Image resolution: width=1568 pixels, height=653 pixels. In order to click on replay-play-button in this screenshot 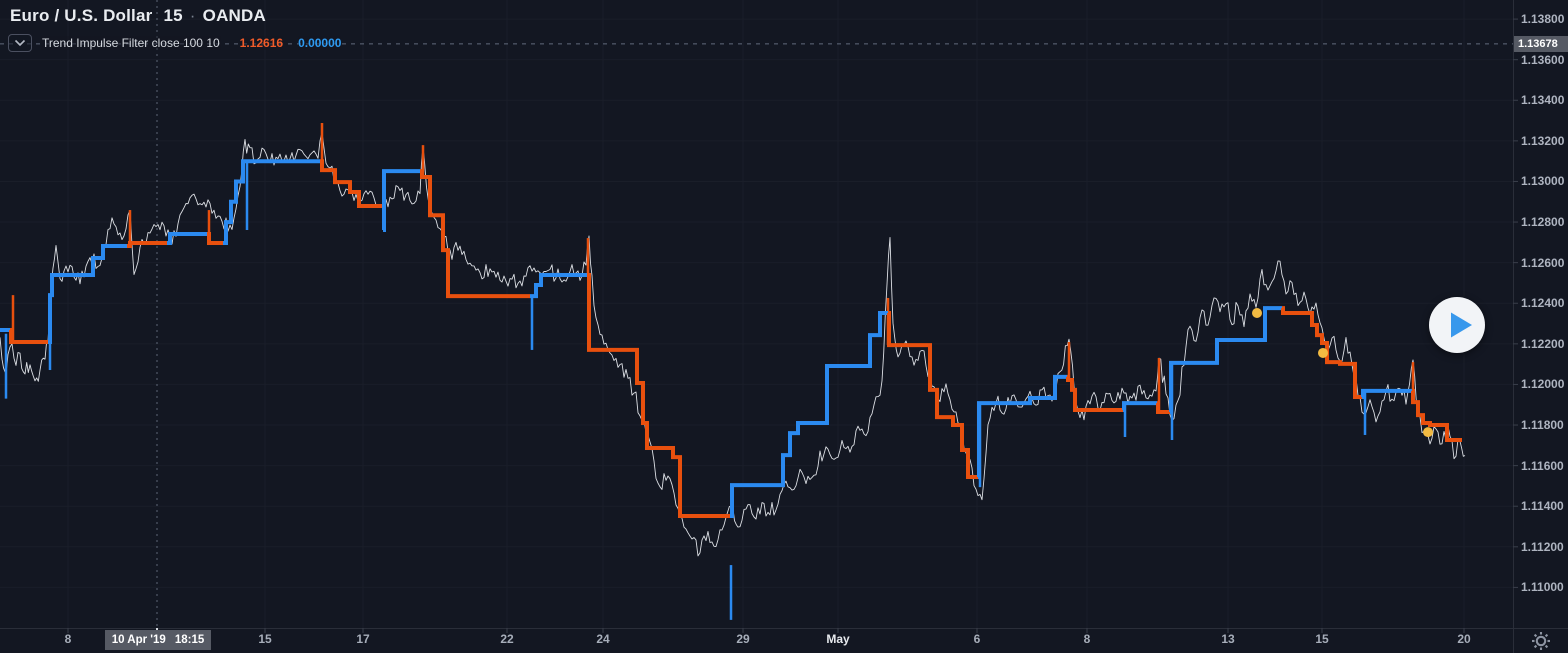, I will do `click(1457, 325)`.